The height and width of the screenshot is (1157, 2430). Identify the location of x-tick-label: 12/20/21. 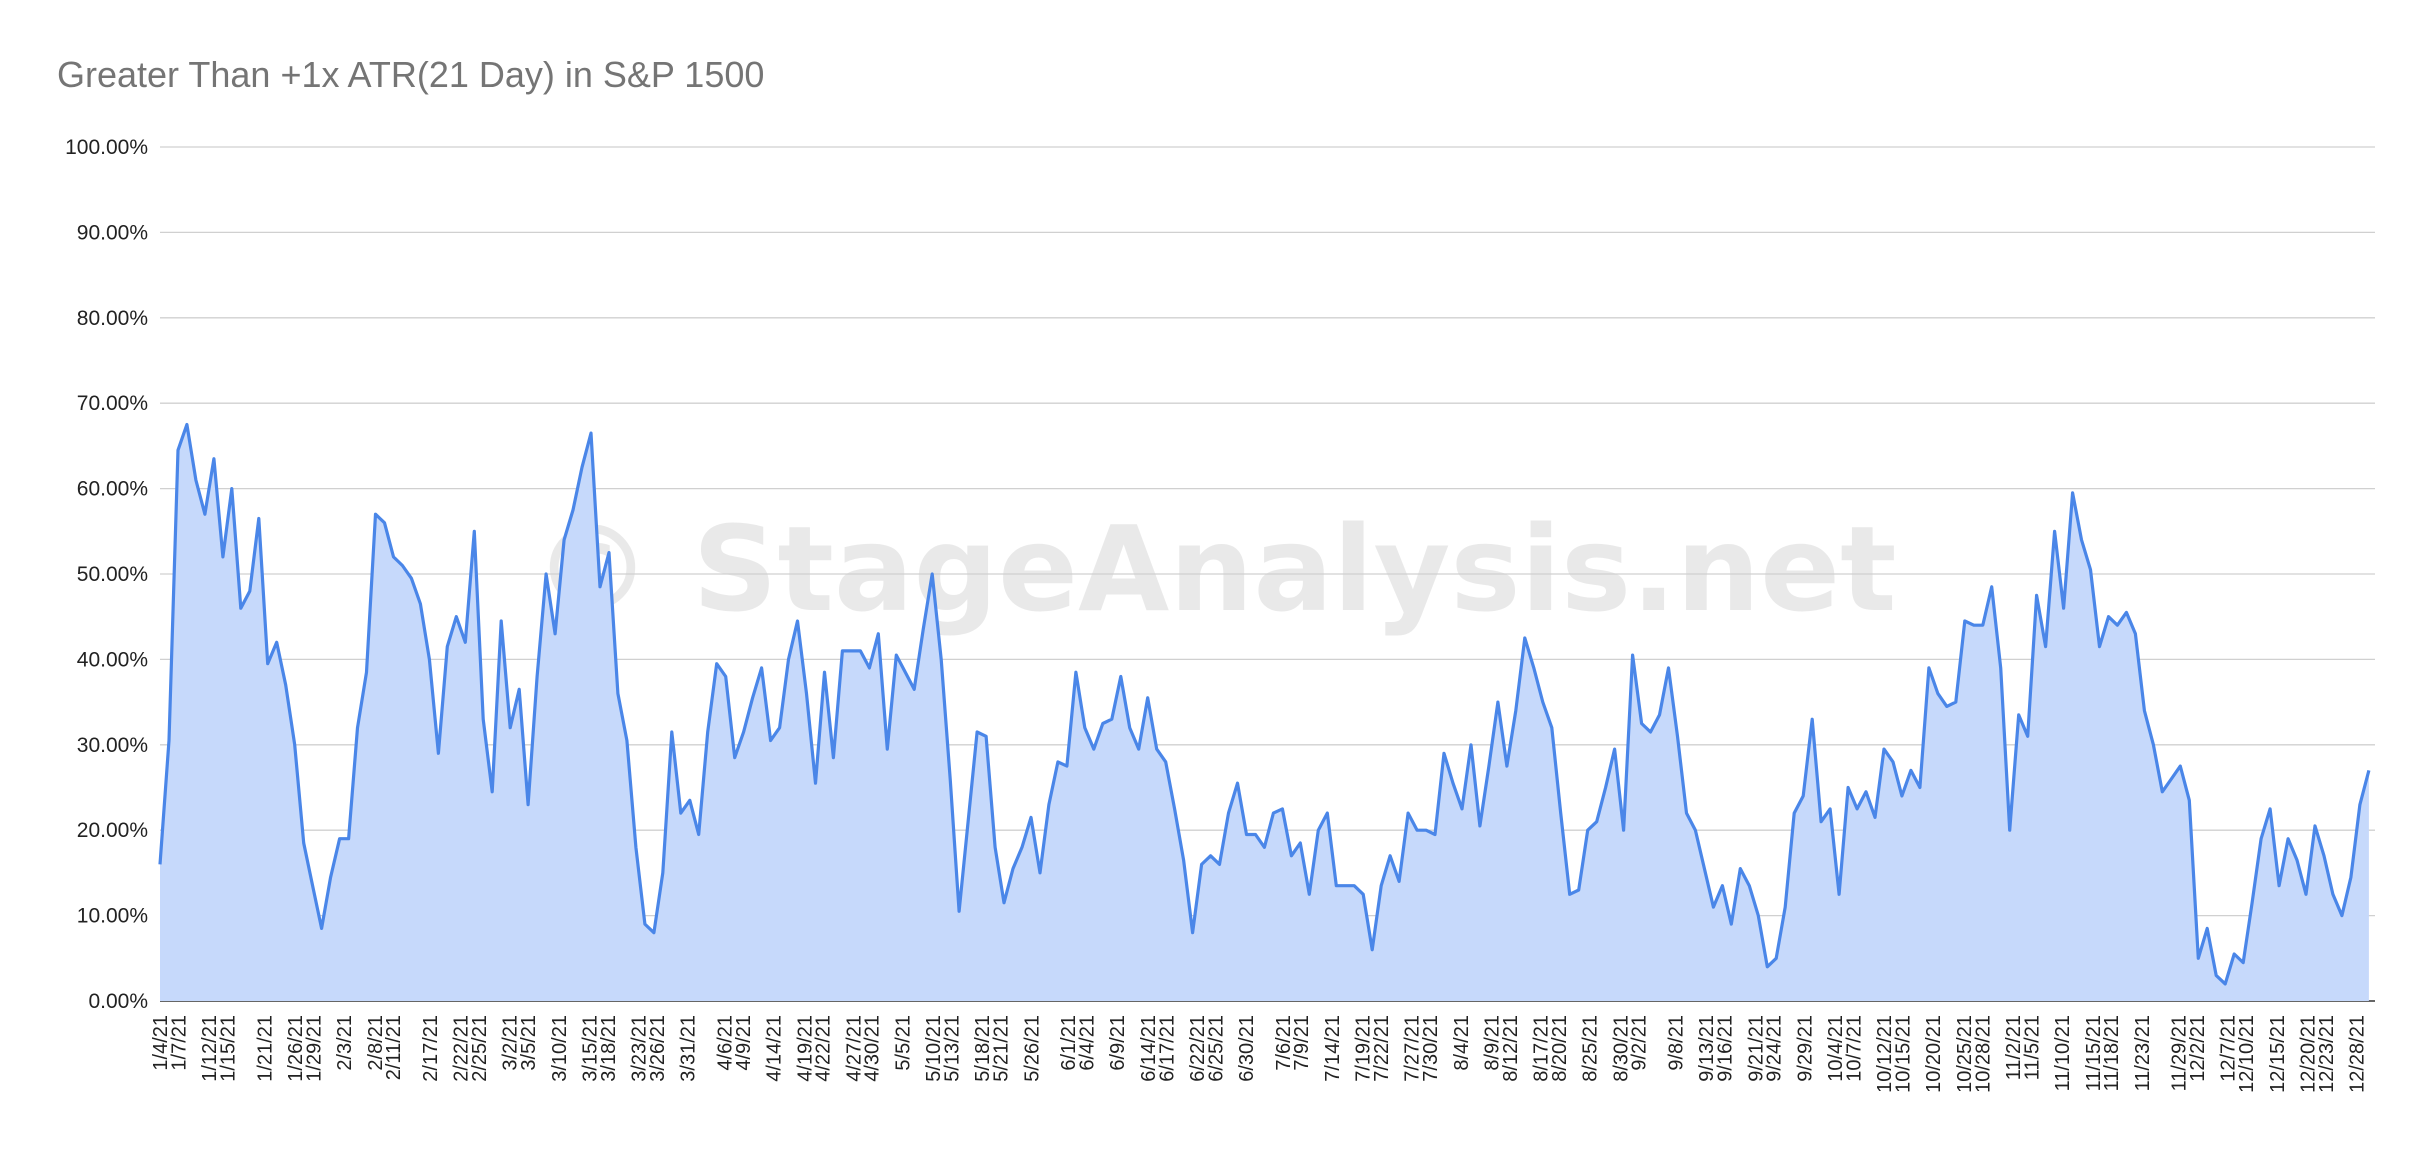
(2309, 1054).